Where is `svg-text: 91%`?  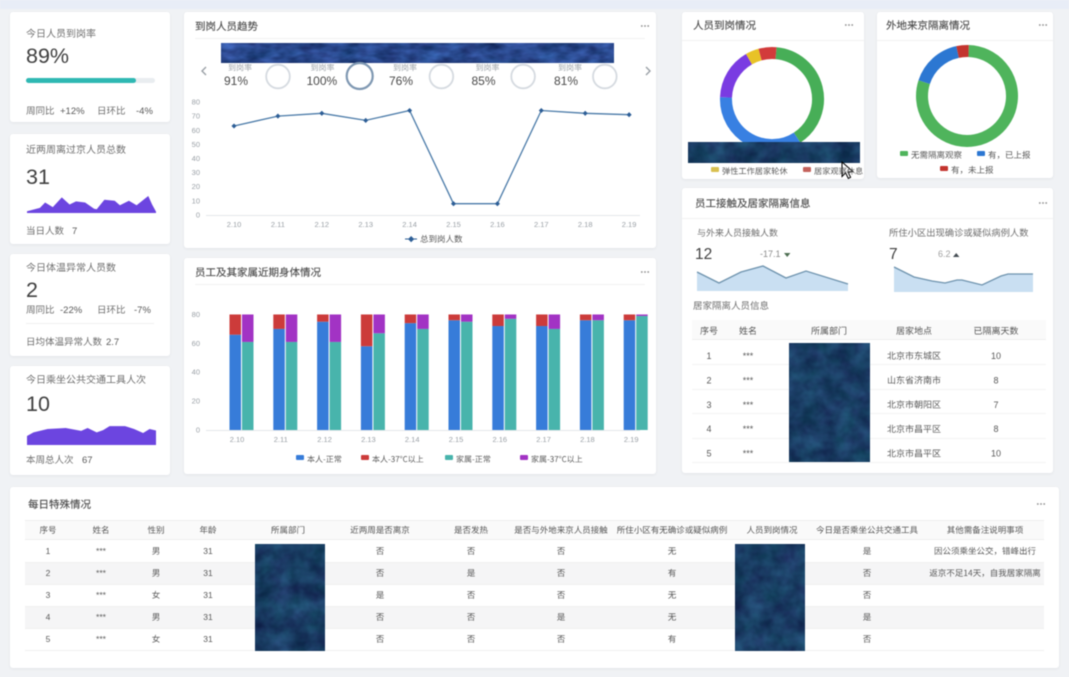 svg-text: 91% is located at coordinates (236, 81).